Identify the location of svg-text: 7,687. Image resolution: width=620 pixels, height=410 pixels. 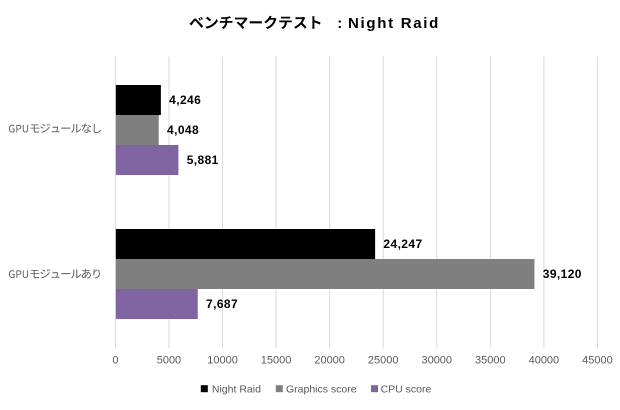
(222, 304).